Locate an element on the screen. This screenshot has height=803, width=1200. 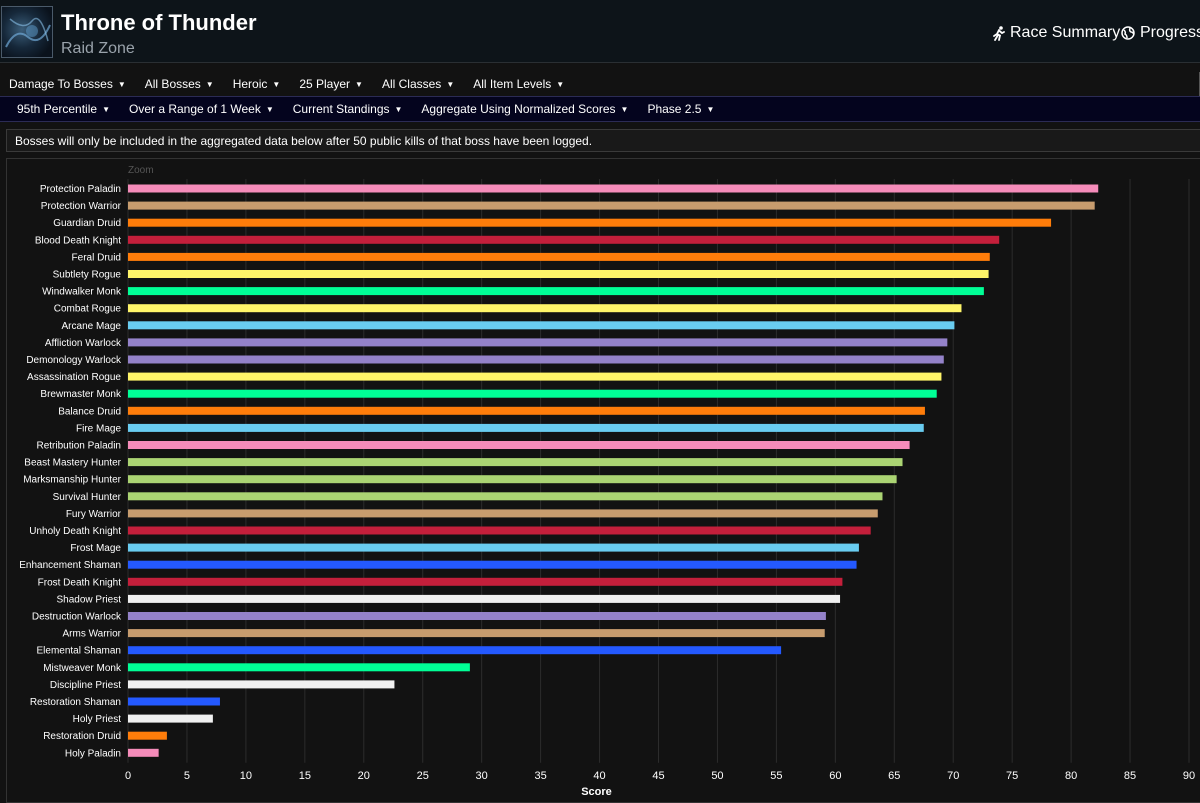
category-label: Holy Paladin is located at coordinates (93, 753).